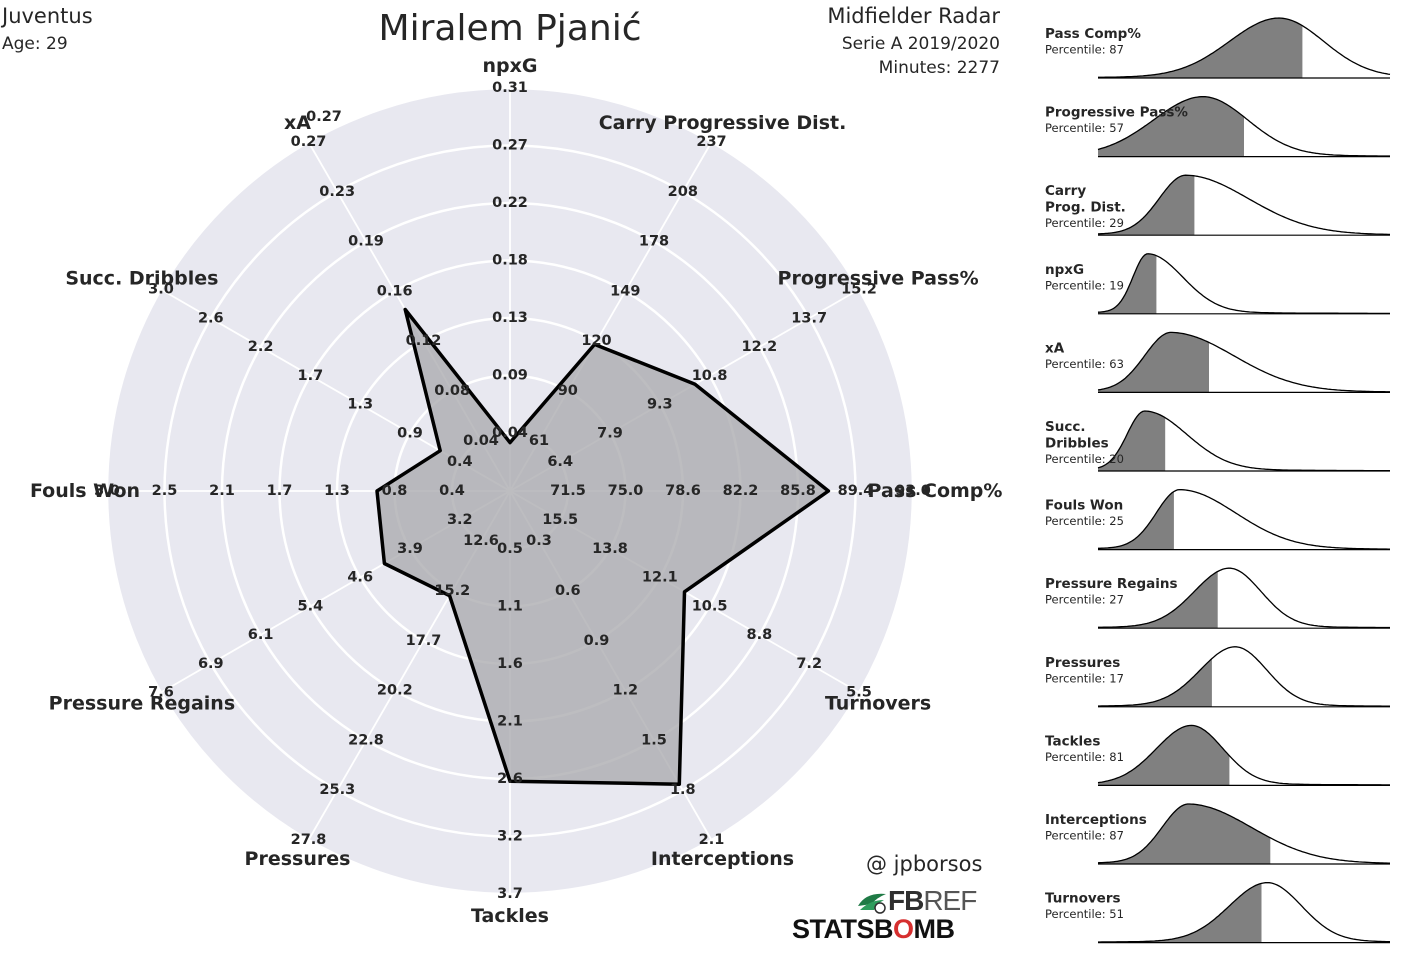 The width and height of the screenshot is (1420, 958). What do you see at coordinates (1083, 899) in the screenshot?
I see `distribution-label: Turnovers` at bounding box center [1083, 899].